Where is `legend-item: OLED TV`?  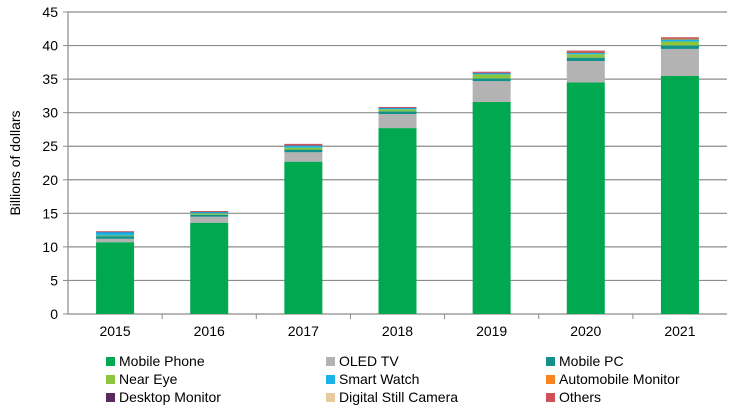
legend-item: OLED TV is located at coordinates (436, 361).